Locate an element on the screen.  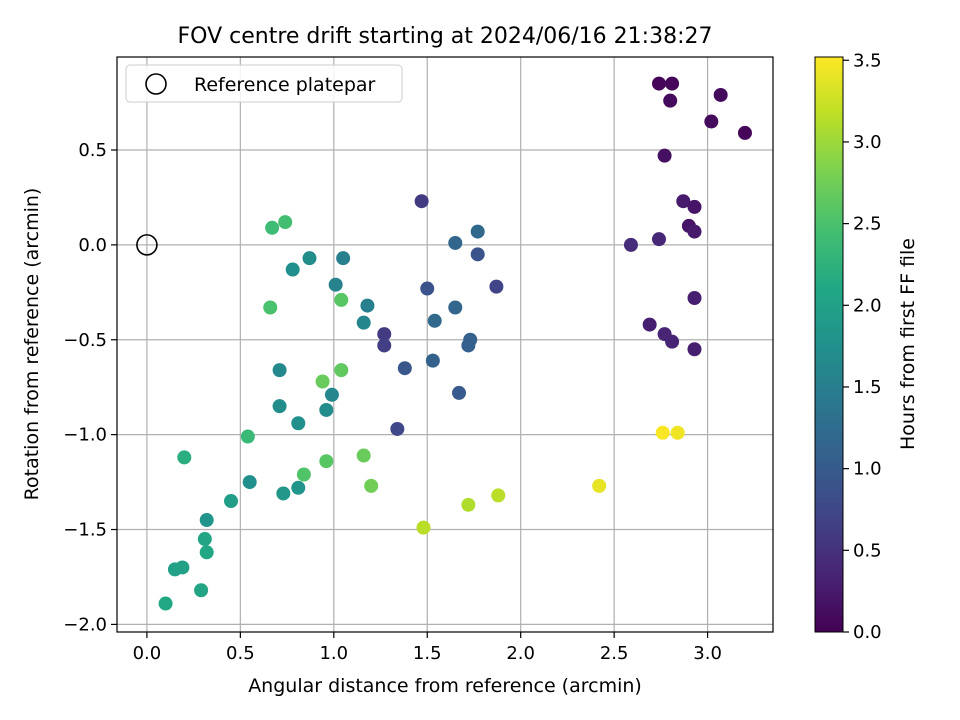
legend: Reference platepar is located at coordinates (264, 83).